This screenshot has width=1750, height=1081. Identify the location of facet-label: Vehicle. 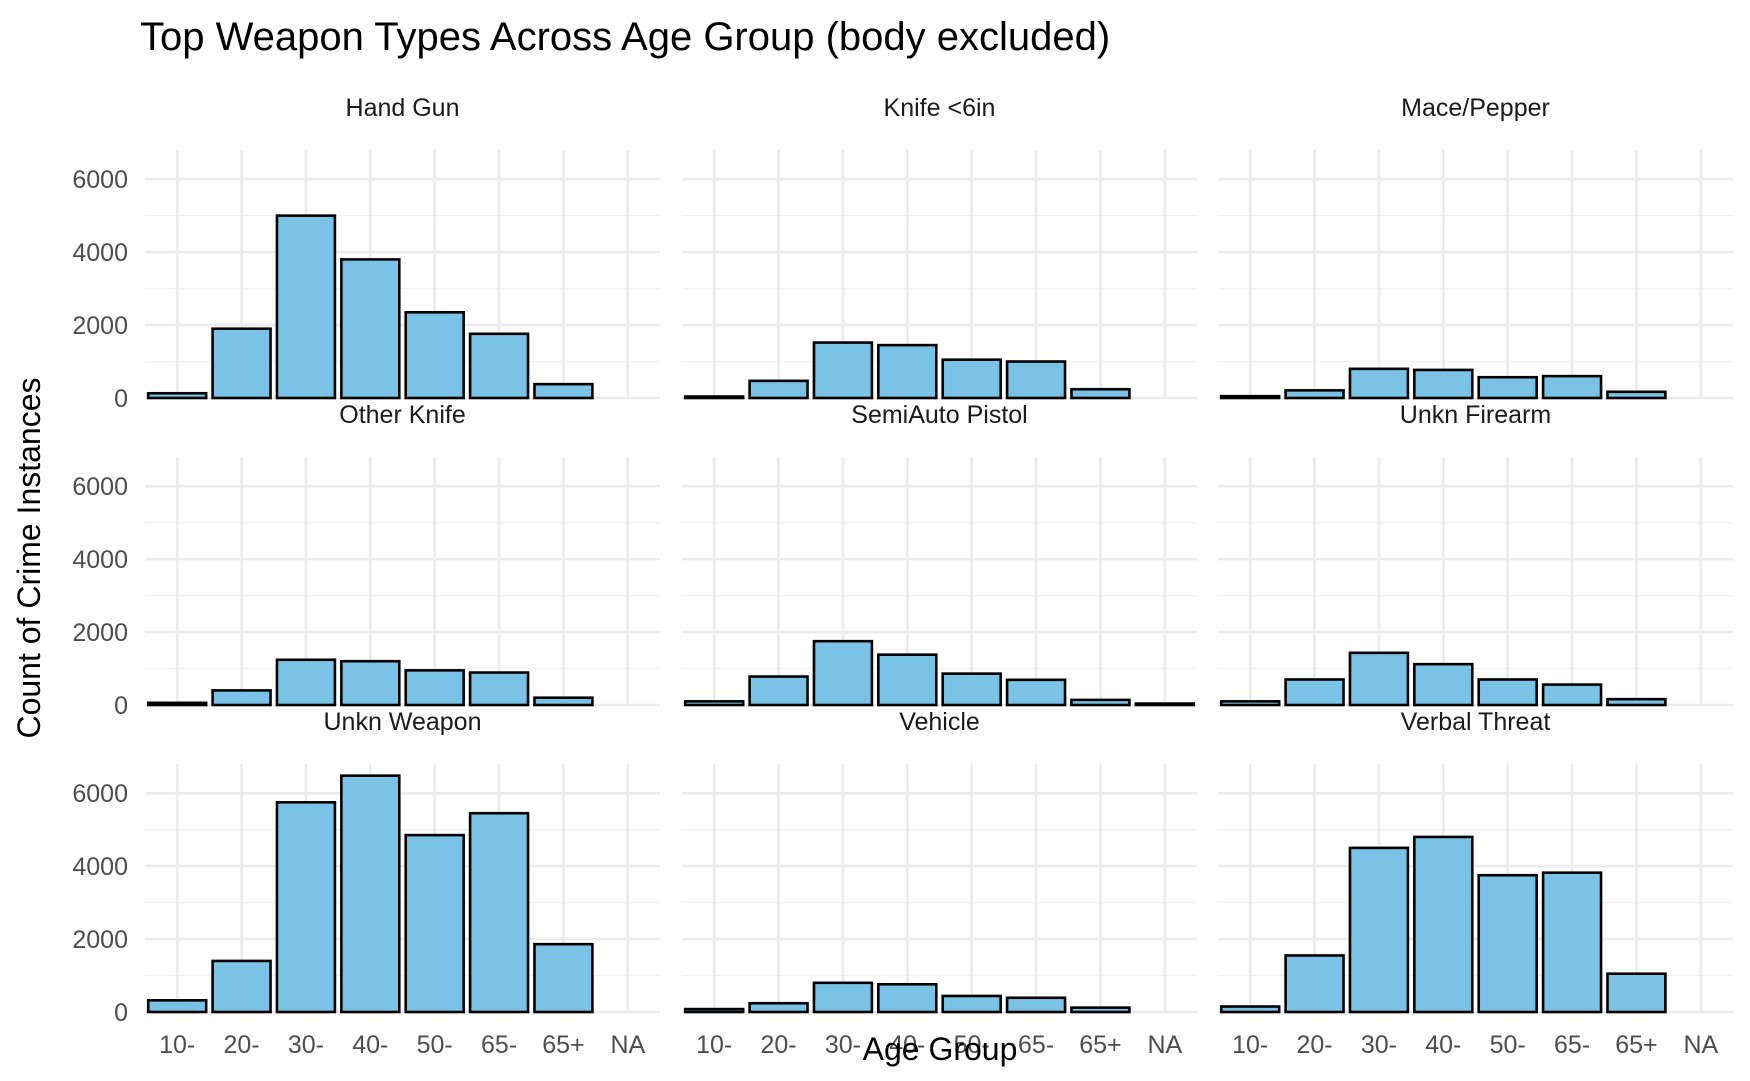
(939, 722).